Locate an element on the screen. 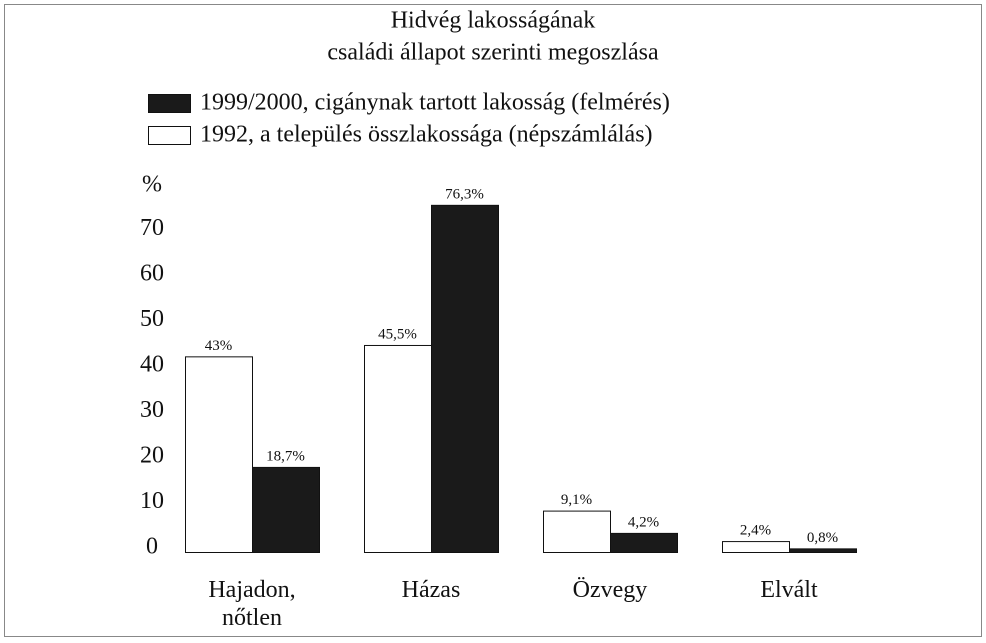 The image size is (986, 643). value-label: 18,7% is located at coordinates (285, 456).